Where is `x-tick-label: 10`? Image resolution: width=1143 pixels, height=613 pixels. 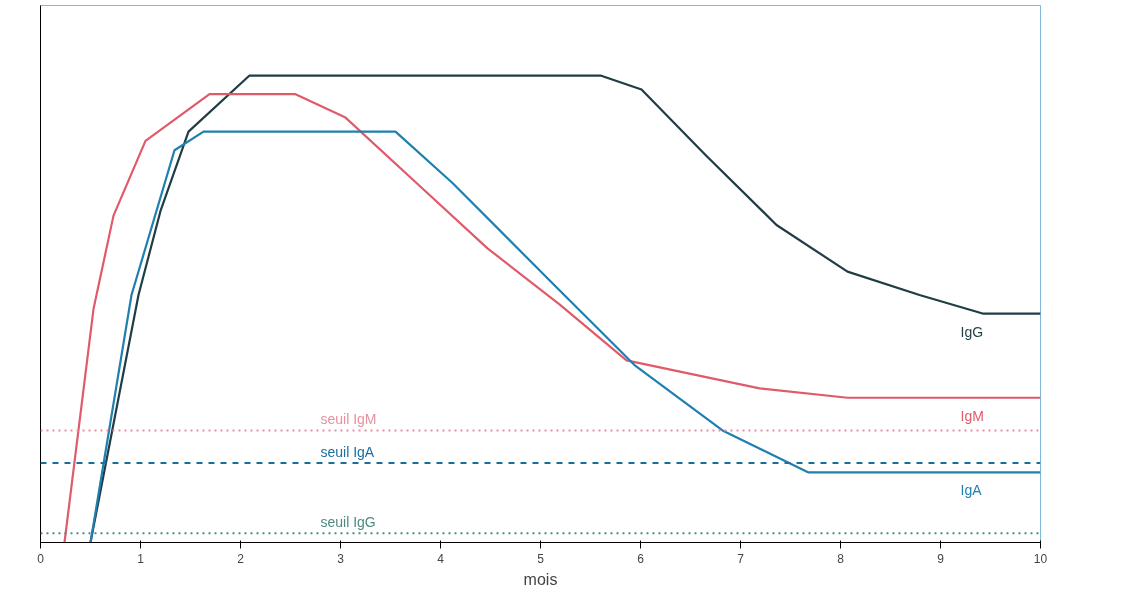
x-tick-label: 10 is located at coordinates (1040, 558).